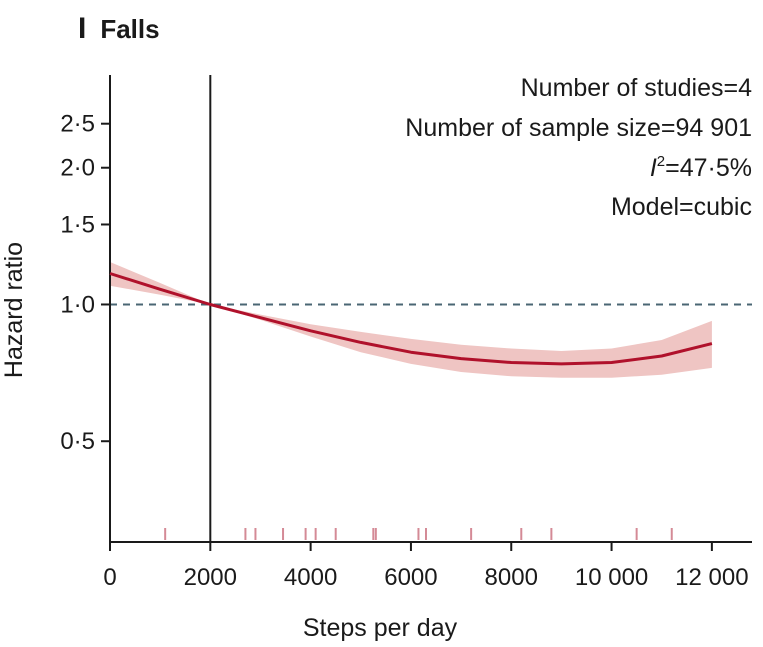 The height and width of the screenshot is (647, 763). I want to click on panel-letter: I, so click(82, 28).